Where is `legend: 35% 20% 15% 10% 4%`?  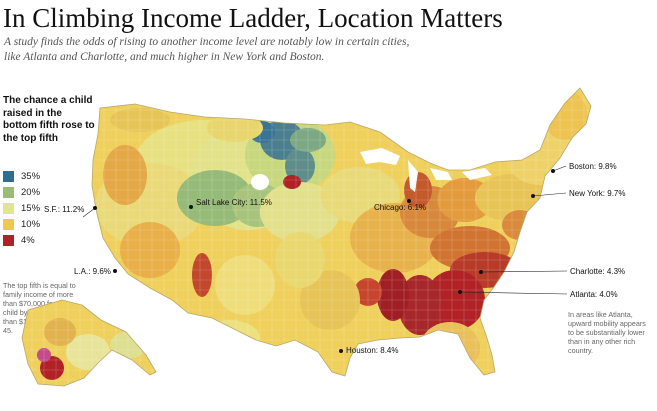
legend: 35% 20% 15% 10% 4% is located at coordinates (43, 210).